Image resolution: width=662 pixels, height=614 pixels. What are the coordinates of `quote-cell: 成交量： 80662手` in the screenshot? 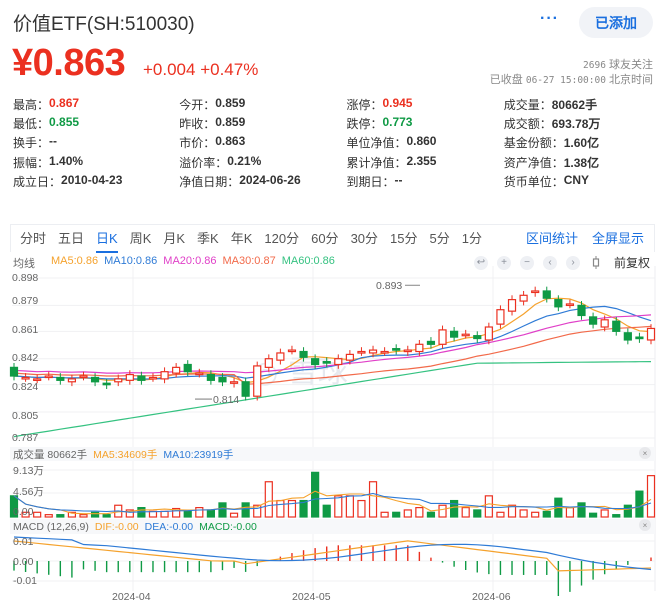 It's located at (578, 104).